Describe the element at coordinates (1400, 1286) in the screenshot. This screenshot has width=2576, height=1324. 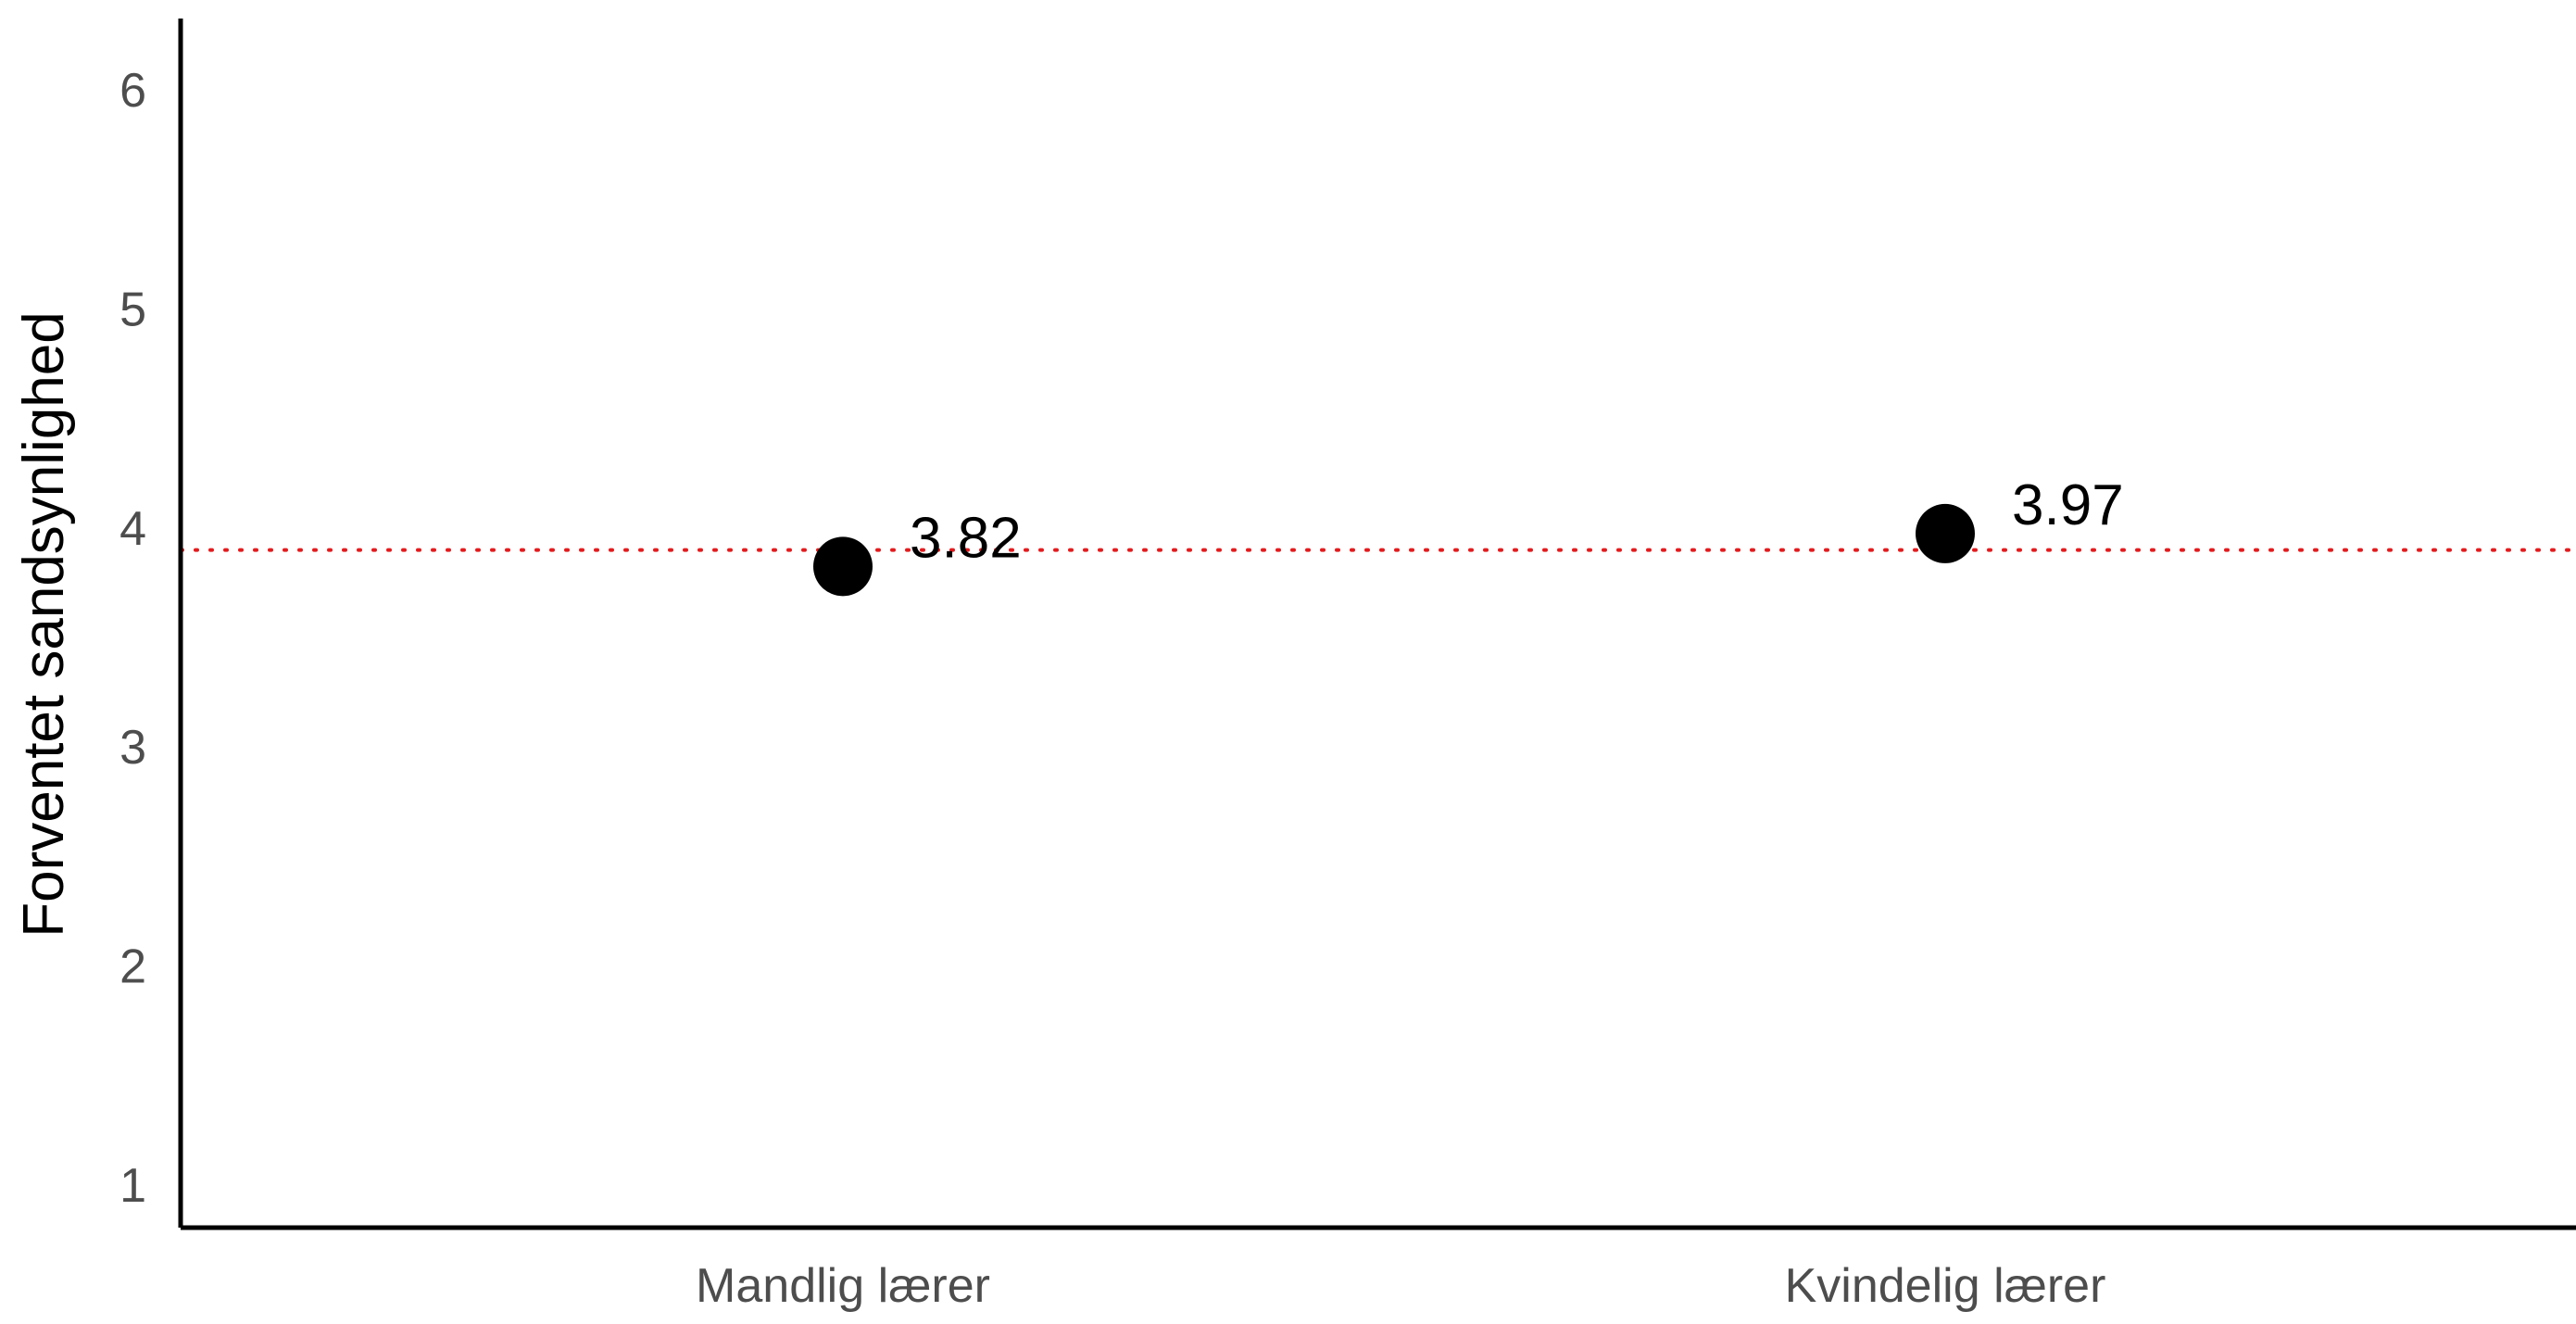
I see `x-tick-labels: Mandlig lærer Kvindelig lærer` at that location.